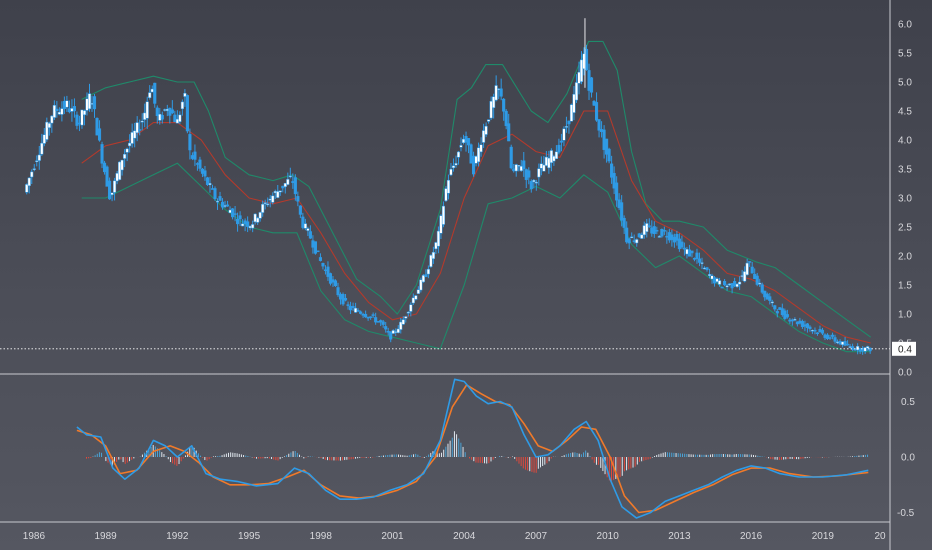 The width and height of the screenshot is (932, 550). What do you see at coordinates (905, 83) in the screenshot?
I see `price-tick-label: 5.0` at bounding box center [905, 83].